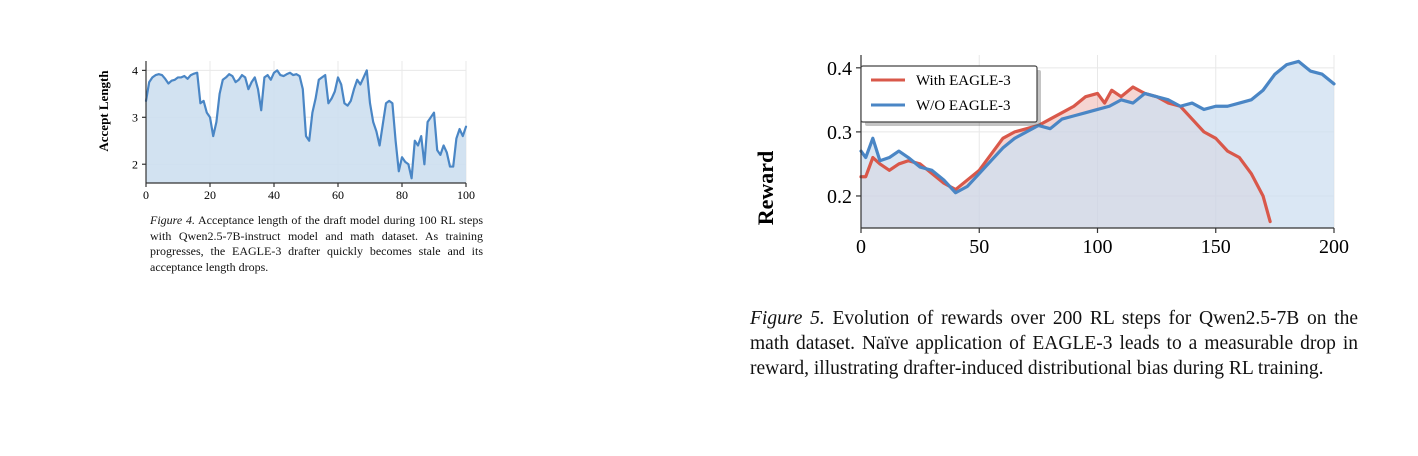  I want to click on x-tick-label: 60, so click(338, 195).